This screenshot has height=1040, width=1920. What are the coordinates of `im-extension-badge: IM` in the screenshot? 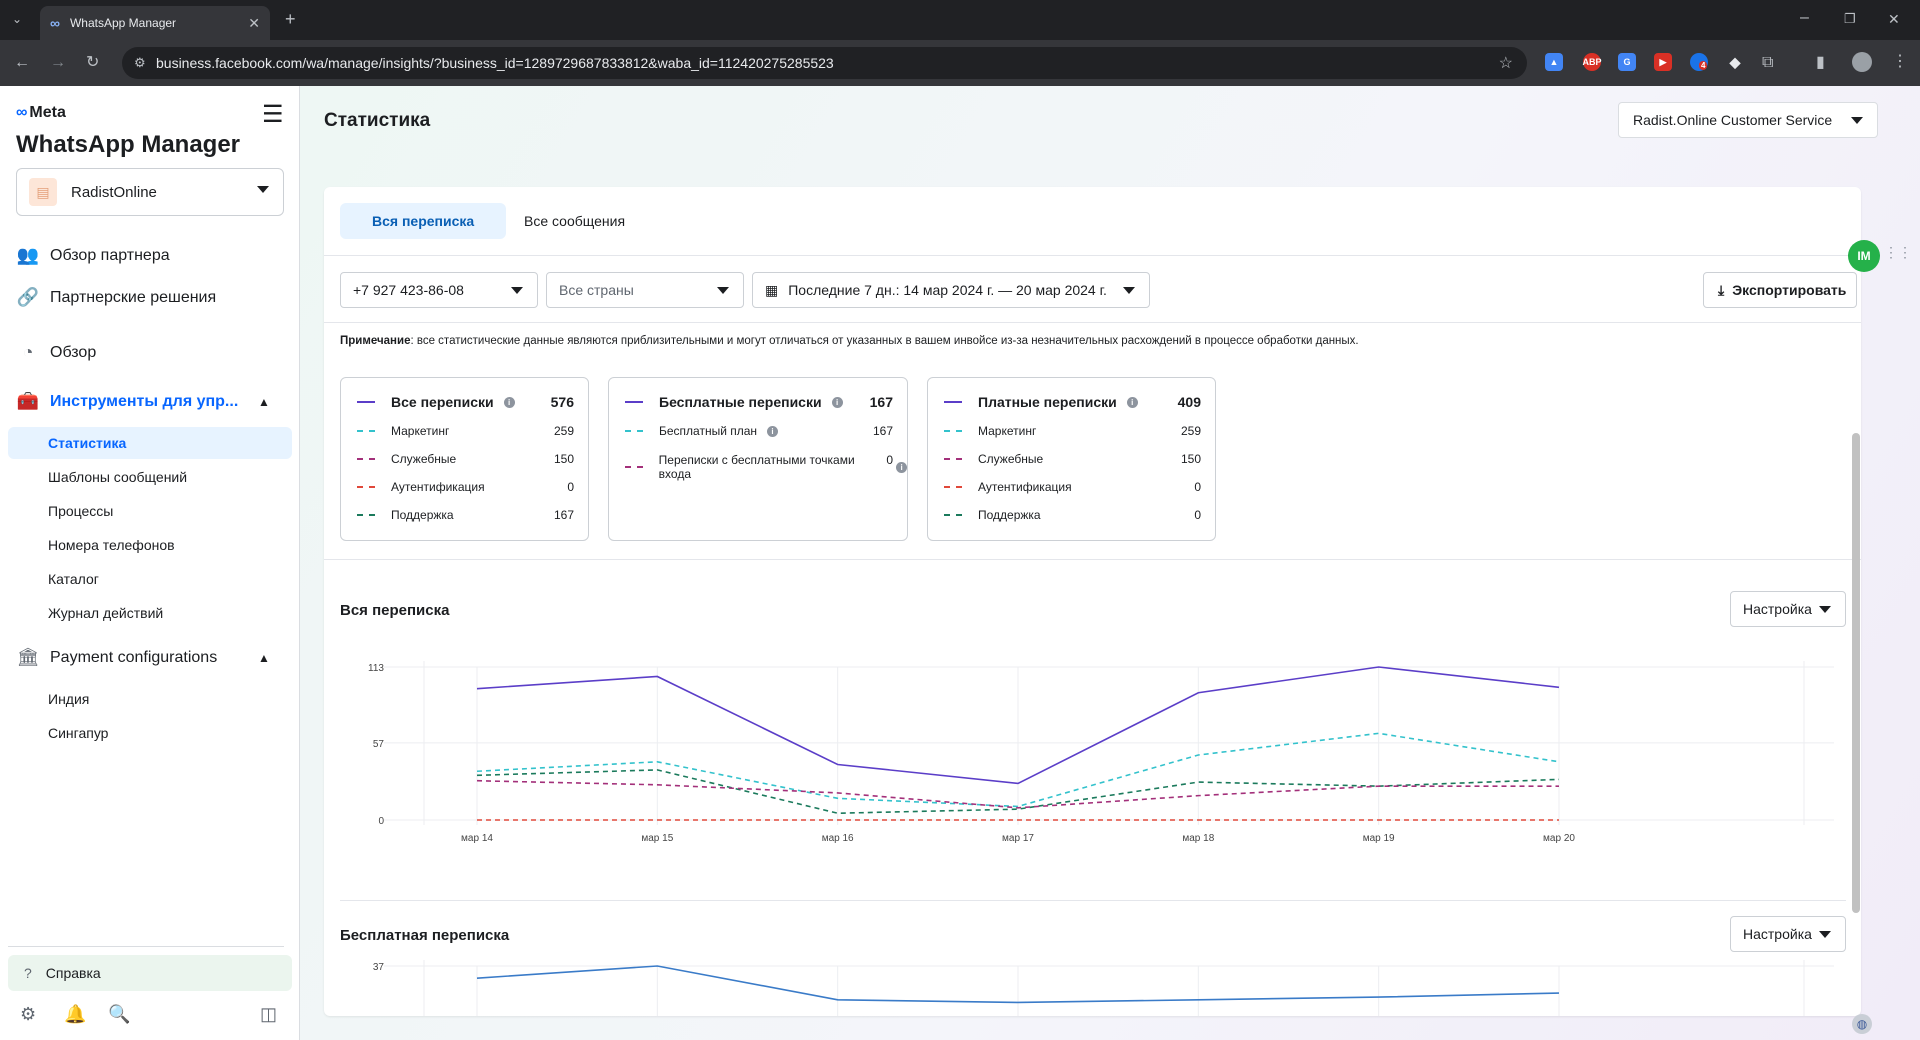 It's located at (1864, 256).